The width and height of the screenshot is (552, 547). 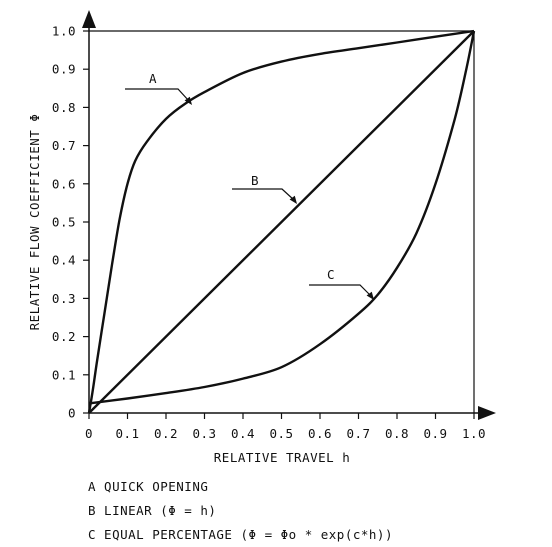 What do you see at coordinates (282, 457) in the screenshot?
I see `x-axis-label: RELATIVE TRAVEL h` at bounding box center [282, 457].